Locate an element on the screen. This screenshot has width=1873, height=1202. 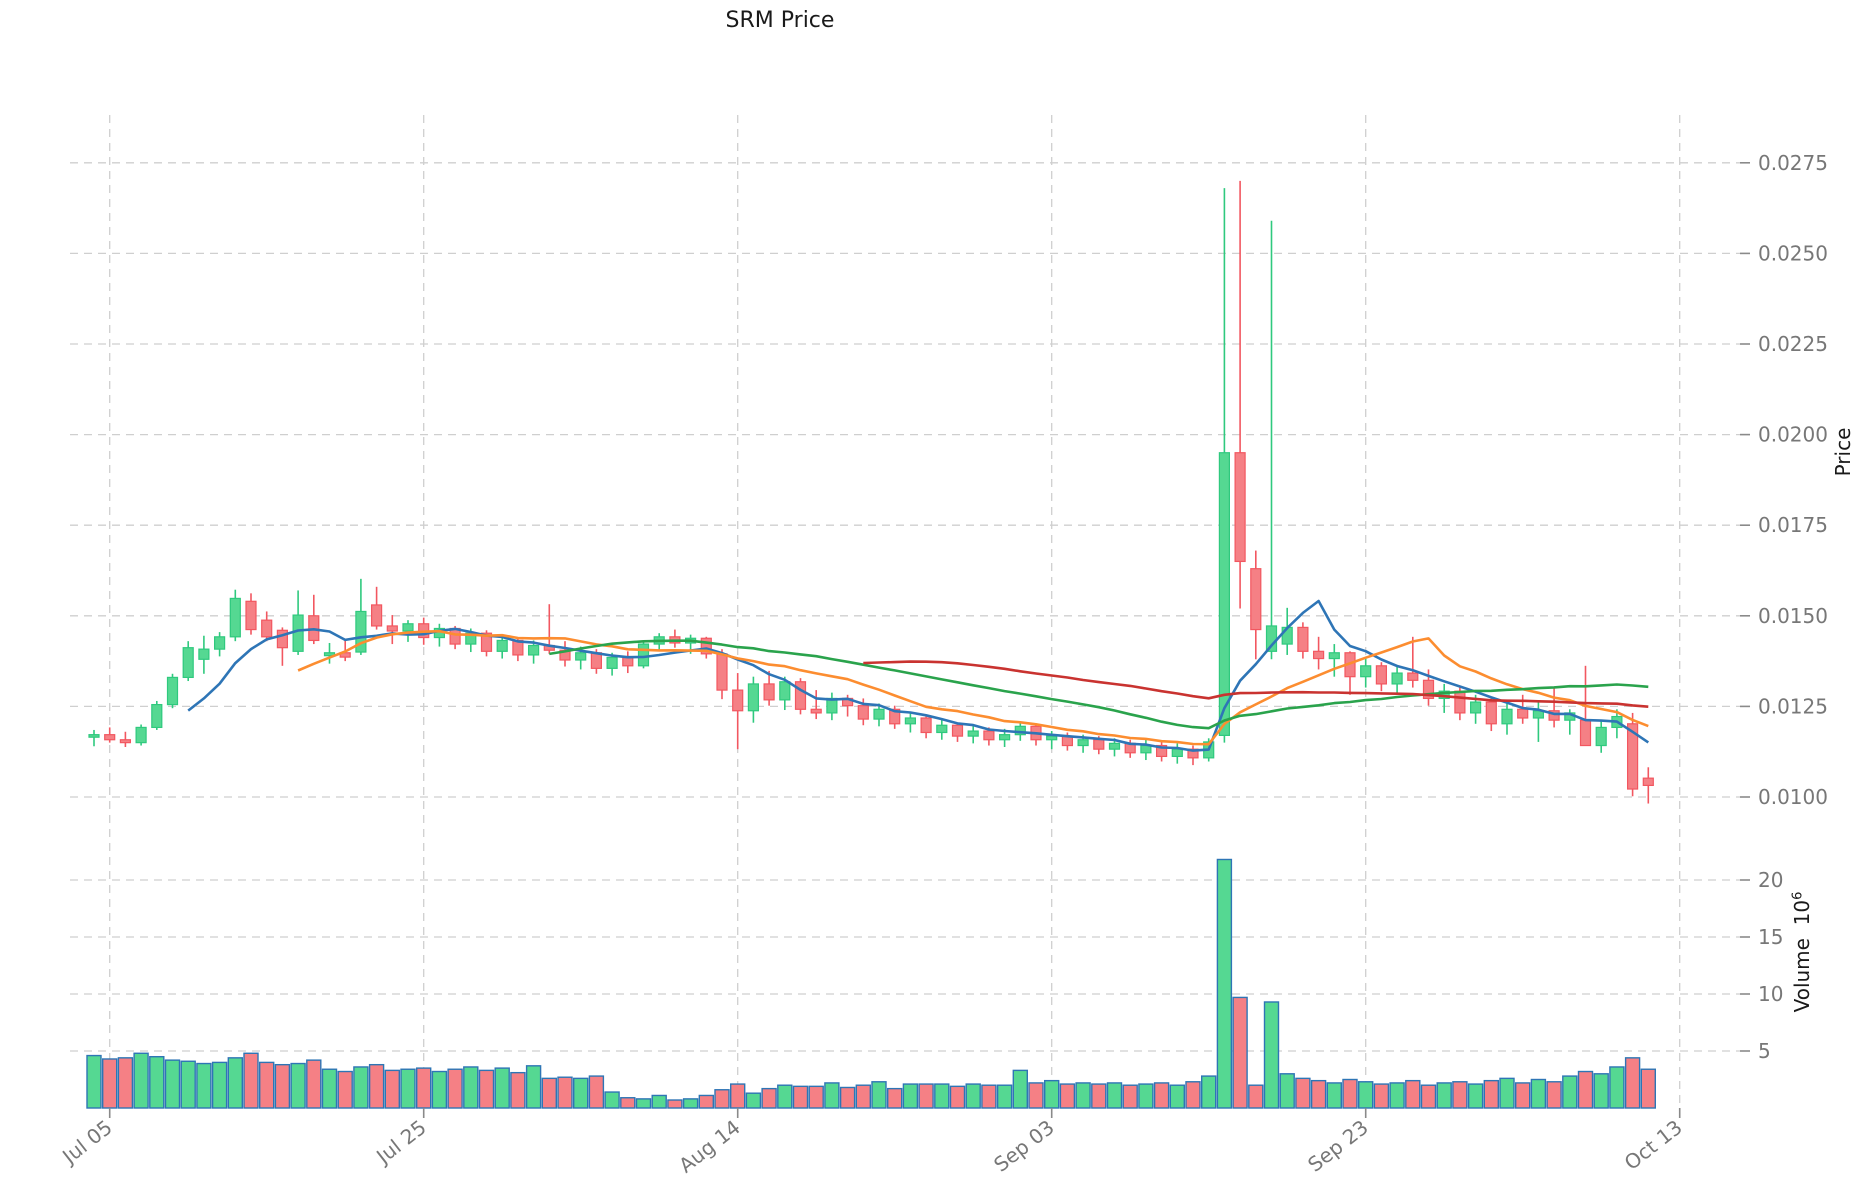
volume-tick-label: 15 is located at coordinates (1770, 937).